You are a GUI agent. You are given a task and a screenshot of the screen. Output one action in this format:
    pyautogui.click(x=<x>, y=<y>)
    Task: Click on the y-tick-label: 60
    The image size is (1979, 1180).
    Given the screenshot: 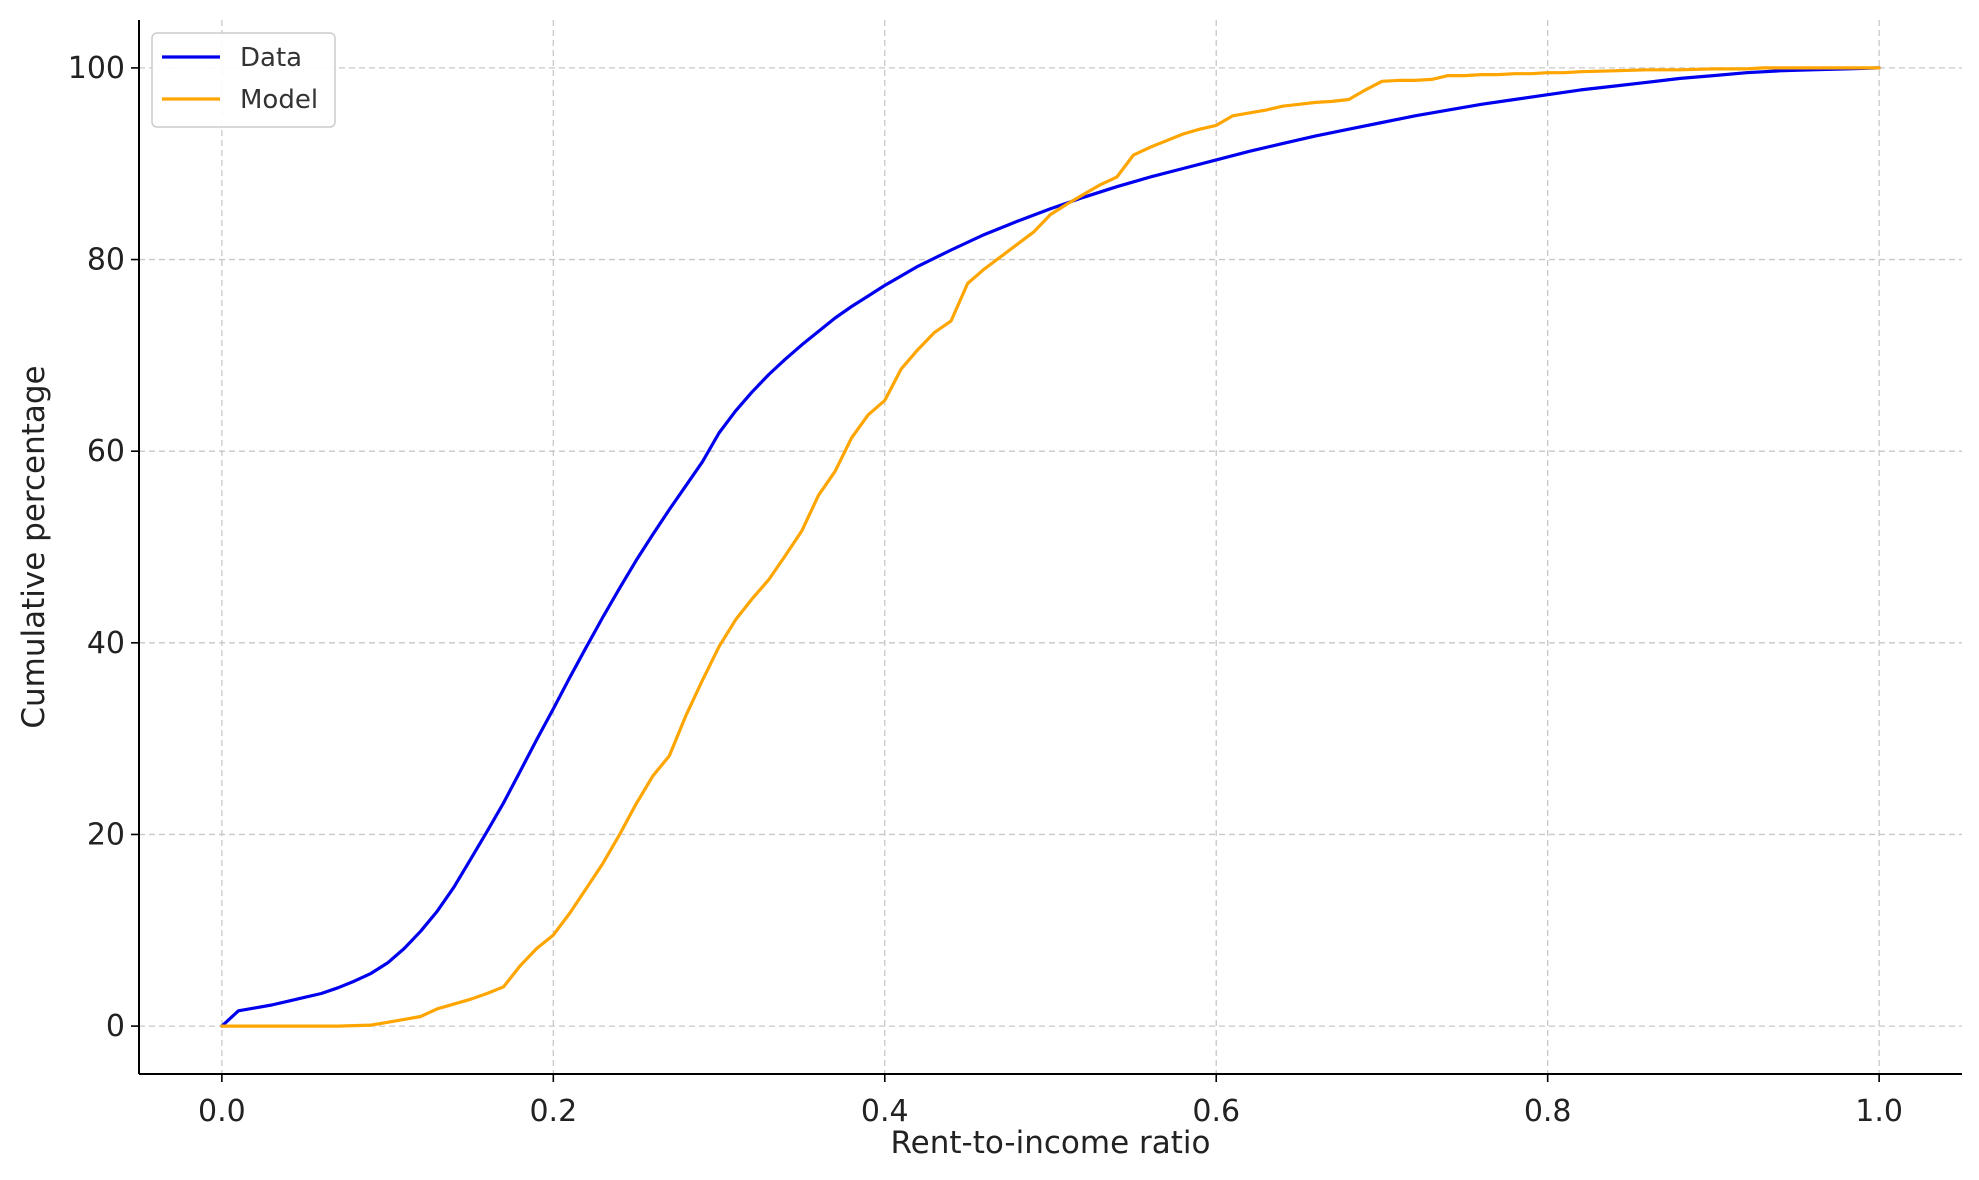 What is the action you would take?
    pyautogui.click(x=106, y=451)
    